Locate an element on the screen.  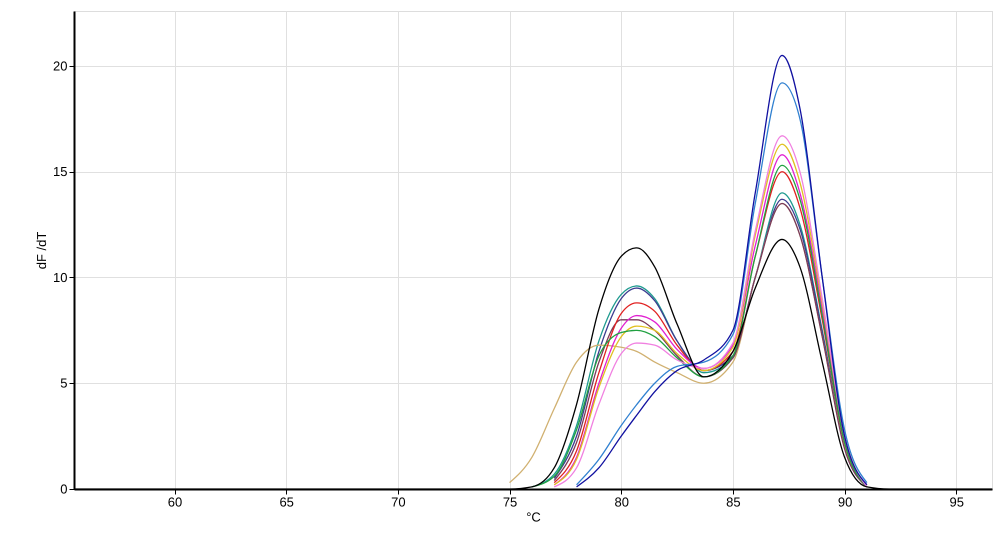
x-tick-label: 90 is located at coordinates (845, 502).